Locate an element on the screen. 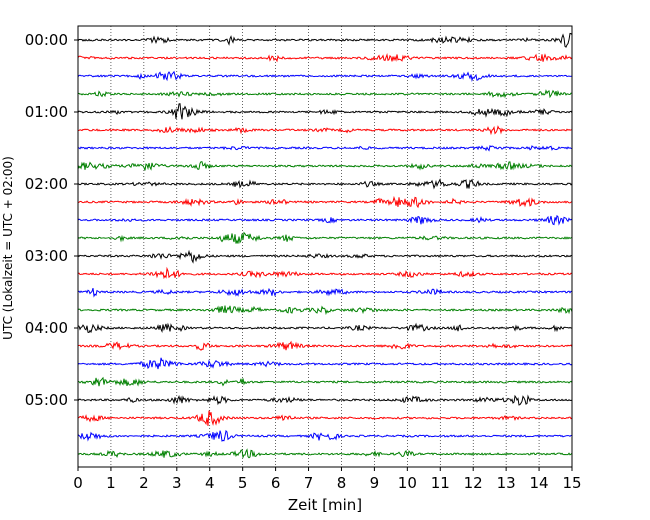 This screenshot has height=520, width=650. x-tick-label: 8 is located at coordinates (342, 483).